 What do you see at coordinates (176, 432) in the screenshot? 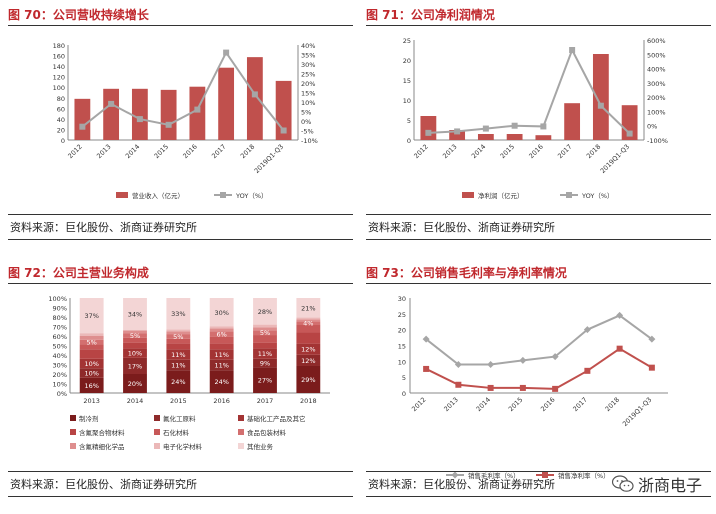
I see `legend-label: 石化材料` at bounding box center [176, 432].